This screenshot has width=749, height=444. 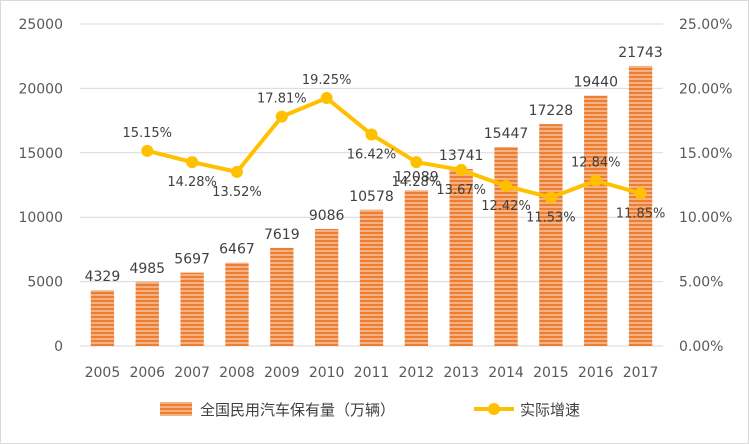 What do you see at coordinates (506, 134) in the screenshot?
I see `bar-value-label: 15447` at bounding box center [506, 134].